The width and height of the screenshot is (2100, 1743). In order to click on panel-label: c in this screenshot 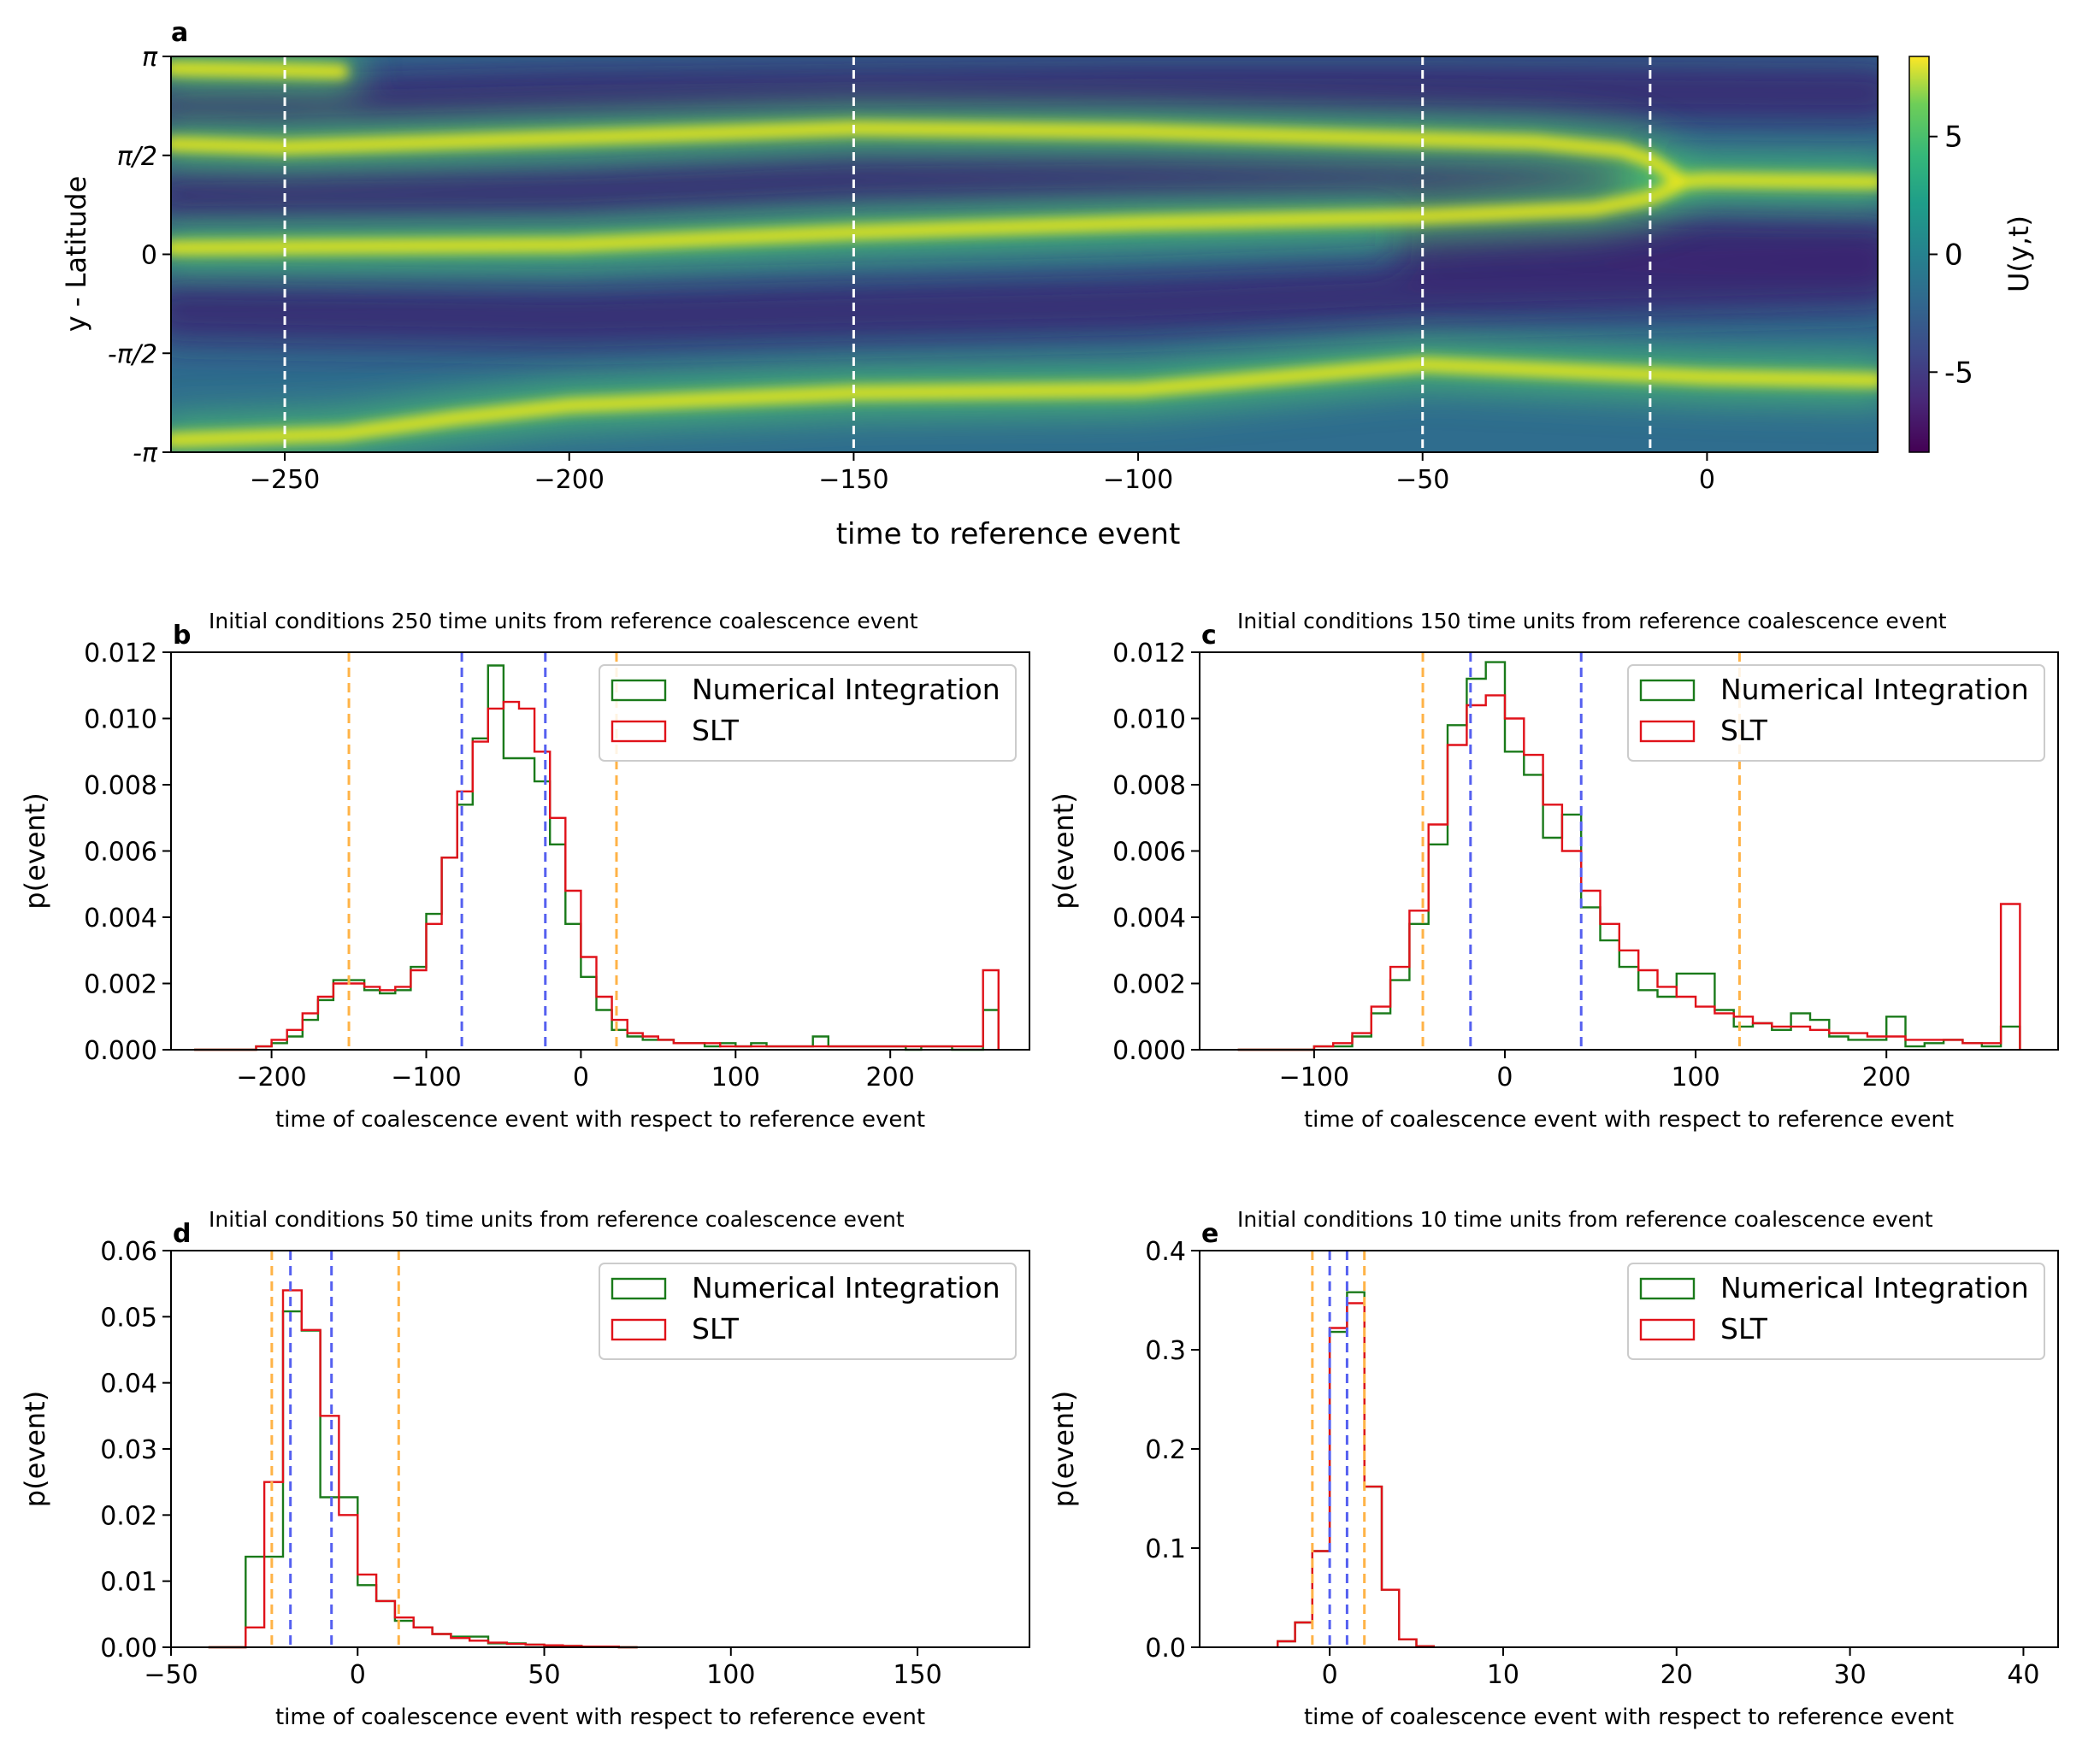, I will do `click(1209, 636)`.